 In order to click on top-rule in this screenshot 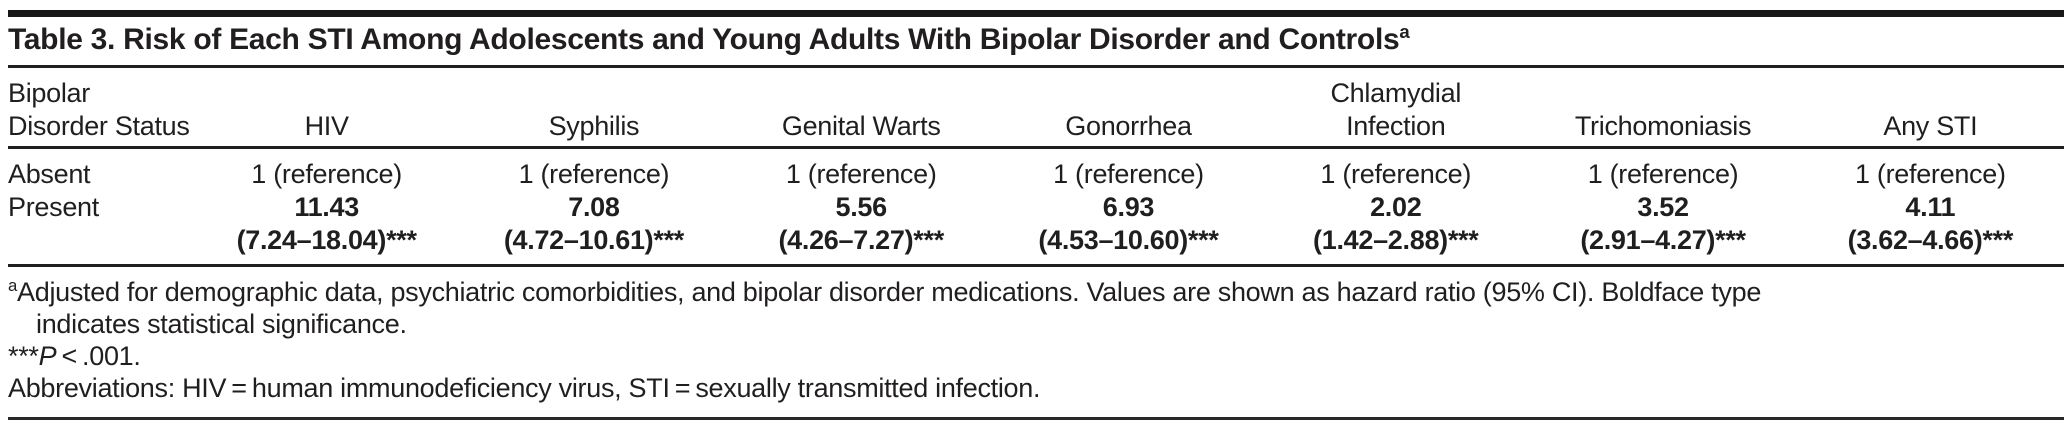, I will do `click(1036, 13)`.